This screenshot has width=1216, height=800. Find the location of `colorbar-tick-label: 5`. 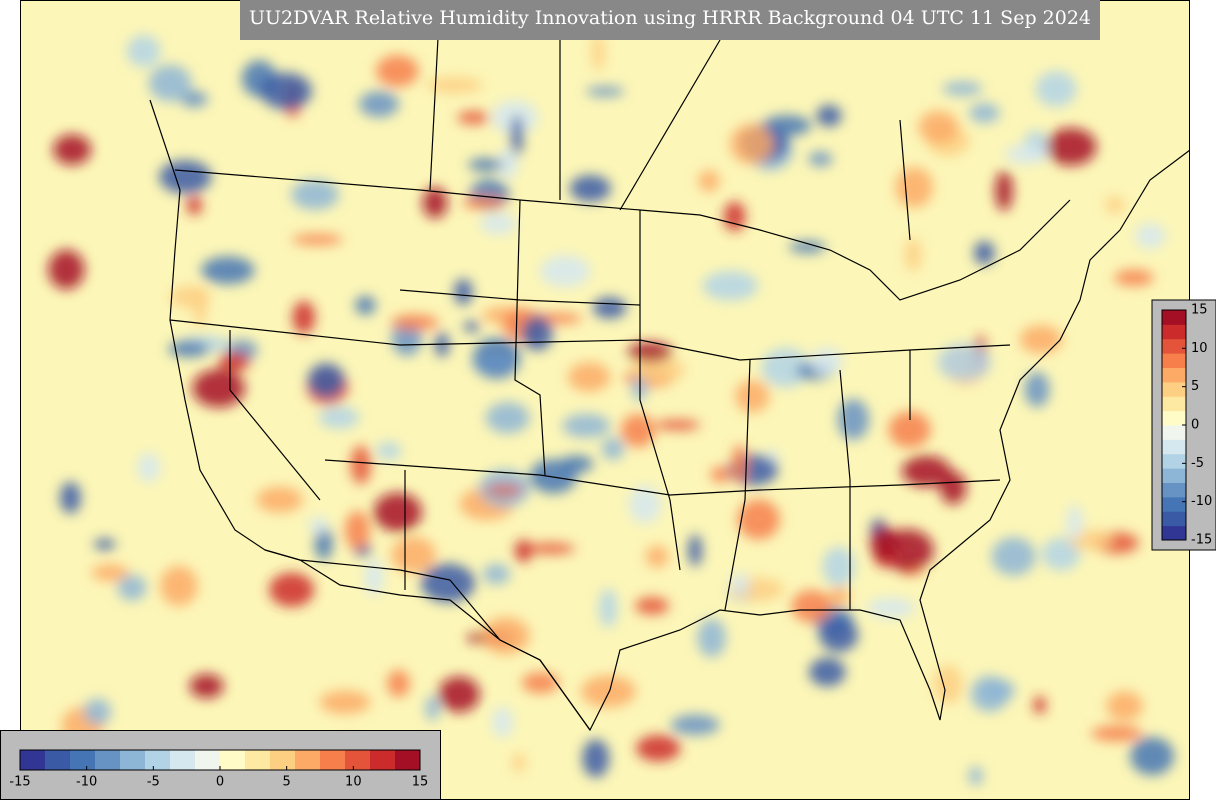

colorbar-tick-label: 5 is located at coordinates (287, 782).